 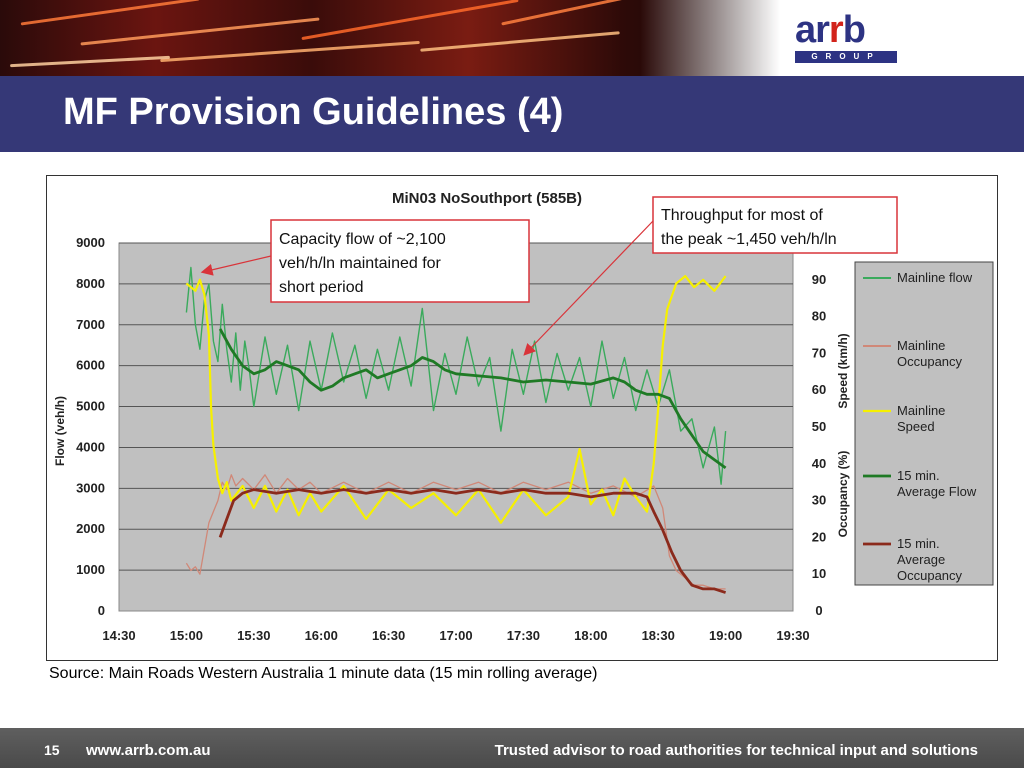 What do you see at coordinates (819, 352) in the screenshot?
I see `y2-tick-label: 70` at bounding box center [819, 352].